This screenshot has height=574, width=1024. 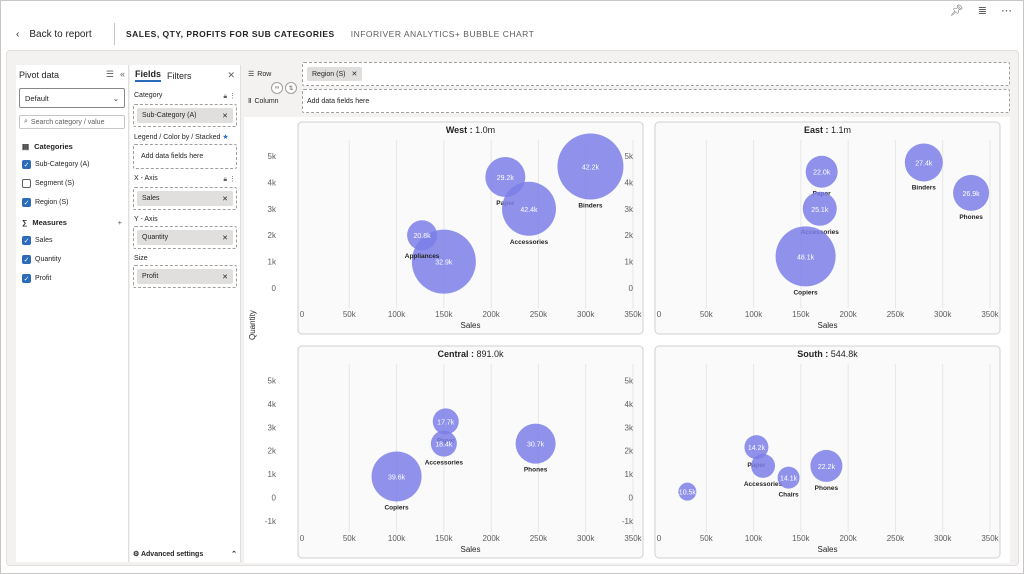 I want to click on gear-icon: ⚙, so click(x=136, y=554).